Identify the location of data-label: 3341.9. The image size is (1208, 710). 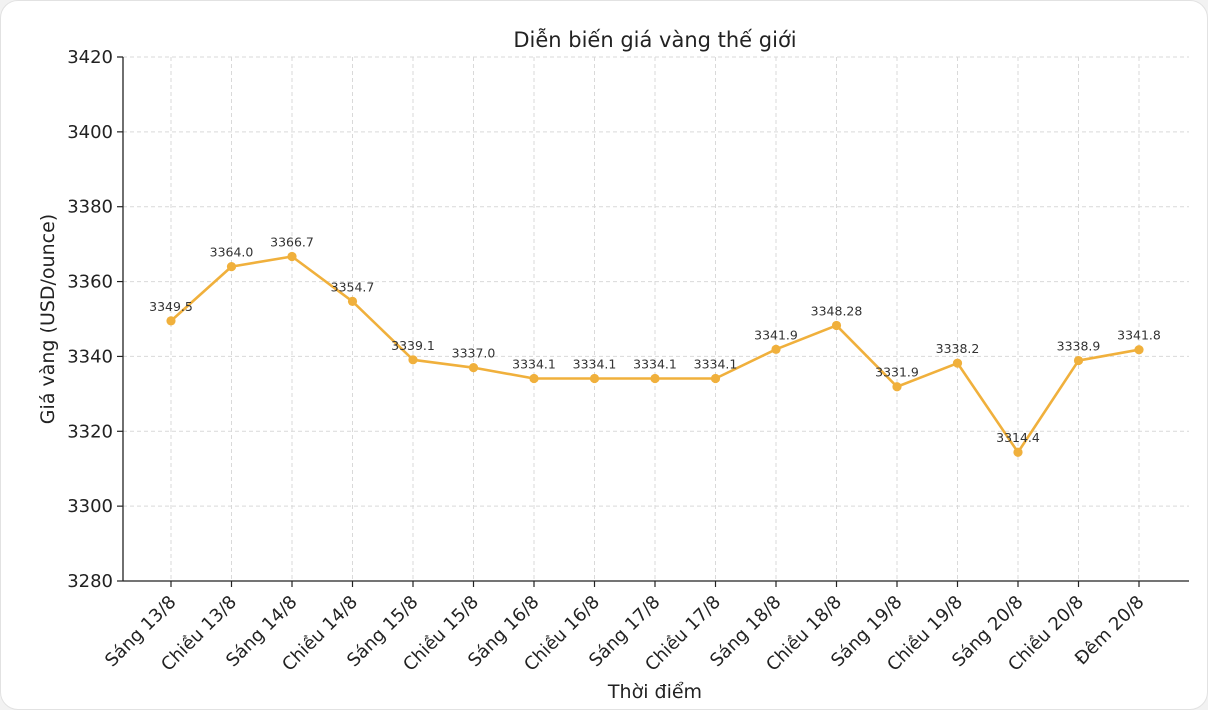
(776, 334).